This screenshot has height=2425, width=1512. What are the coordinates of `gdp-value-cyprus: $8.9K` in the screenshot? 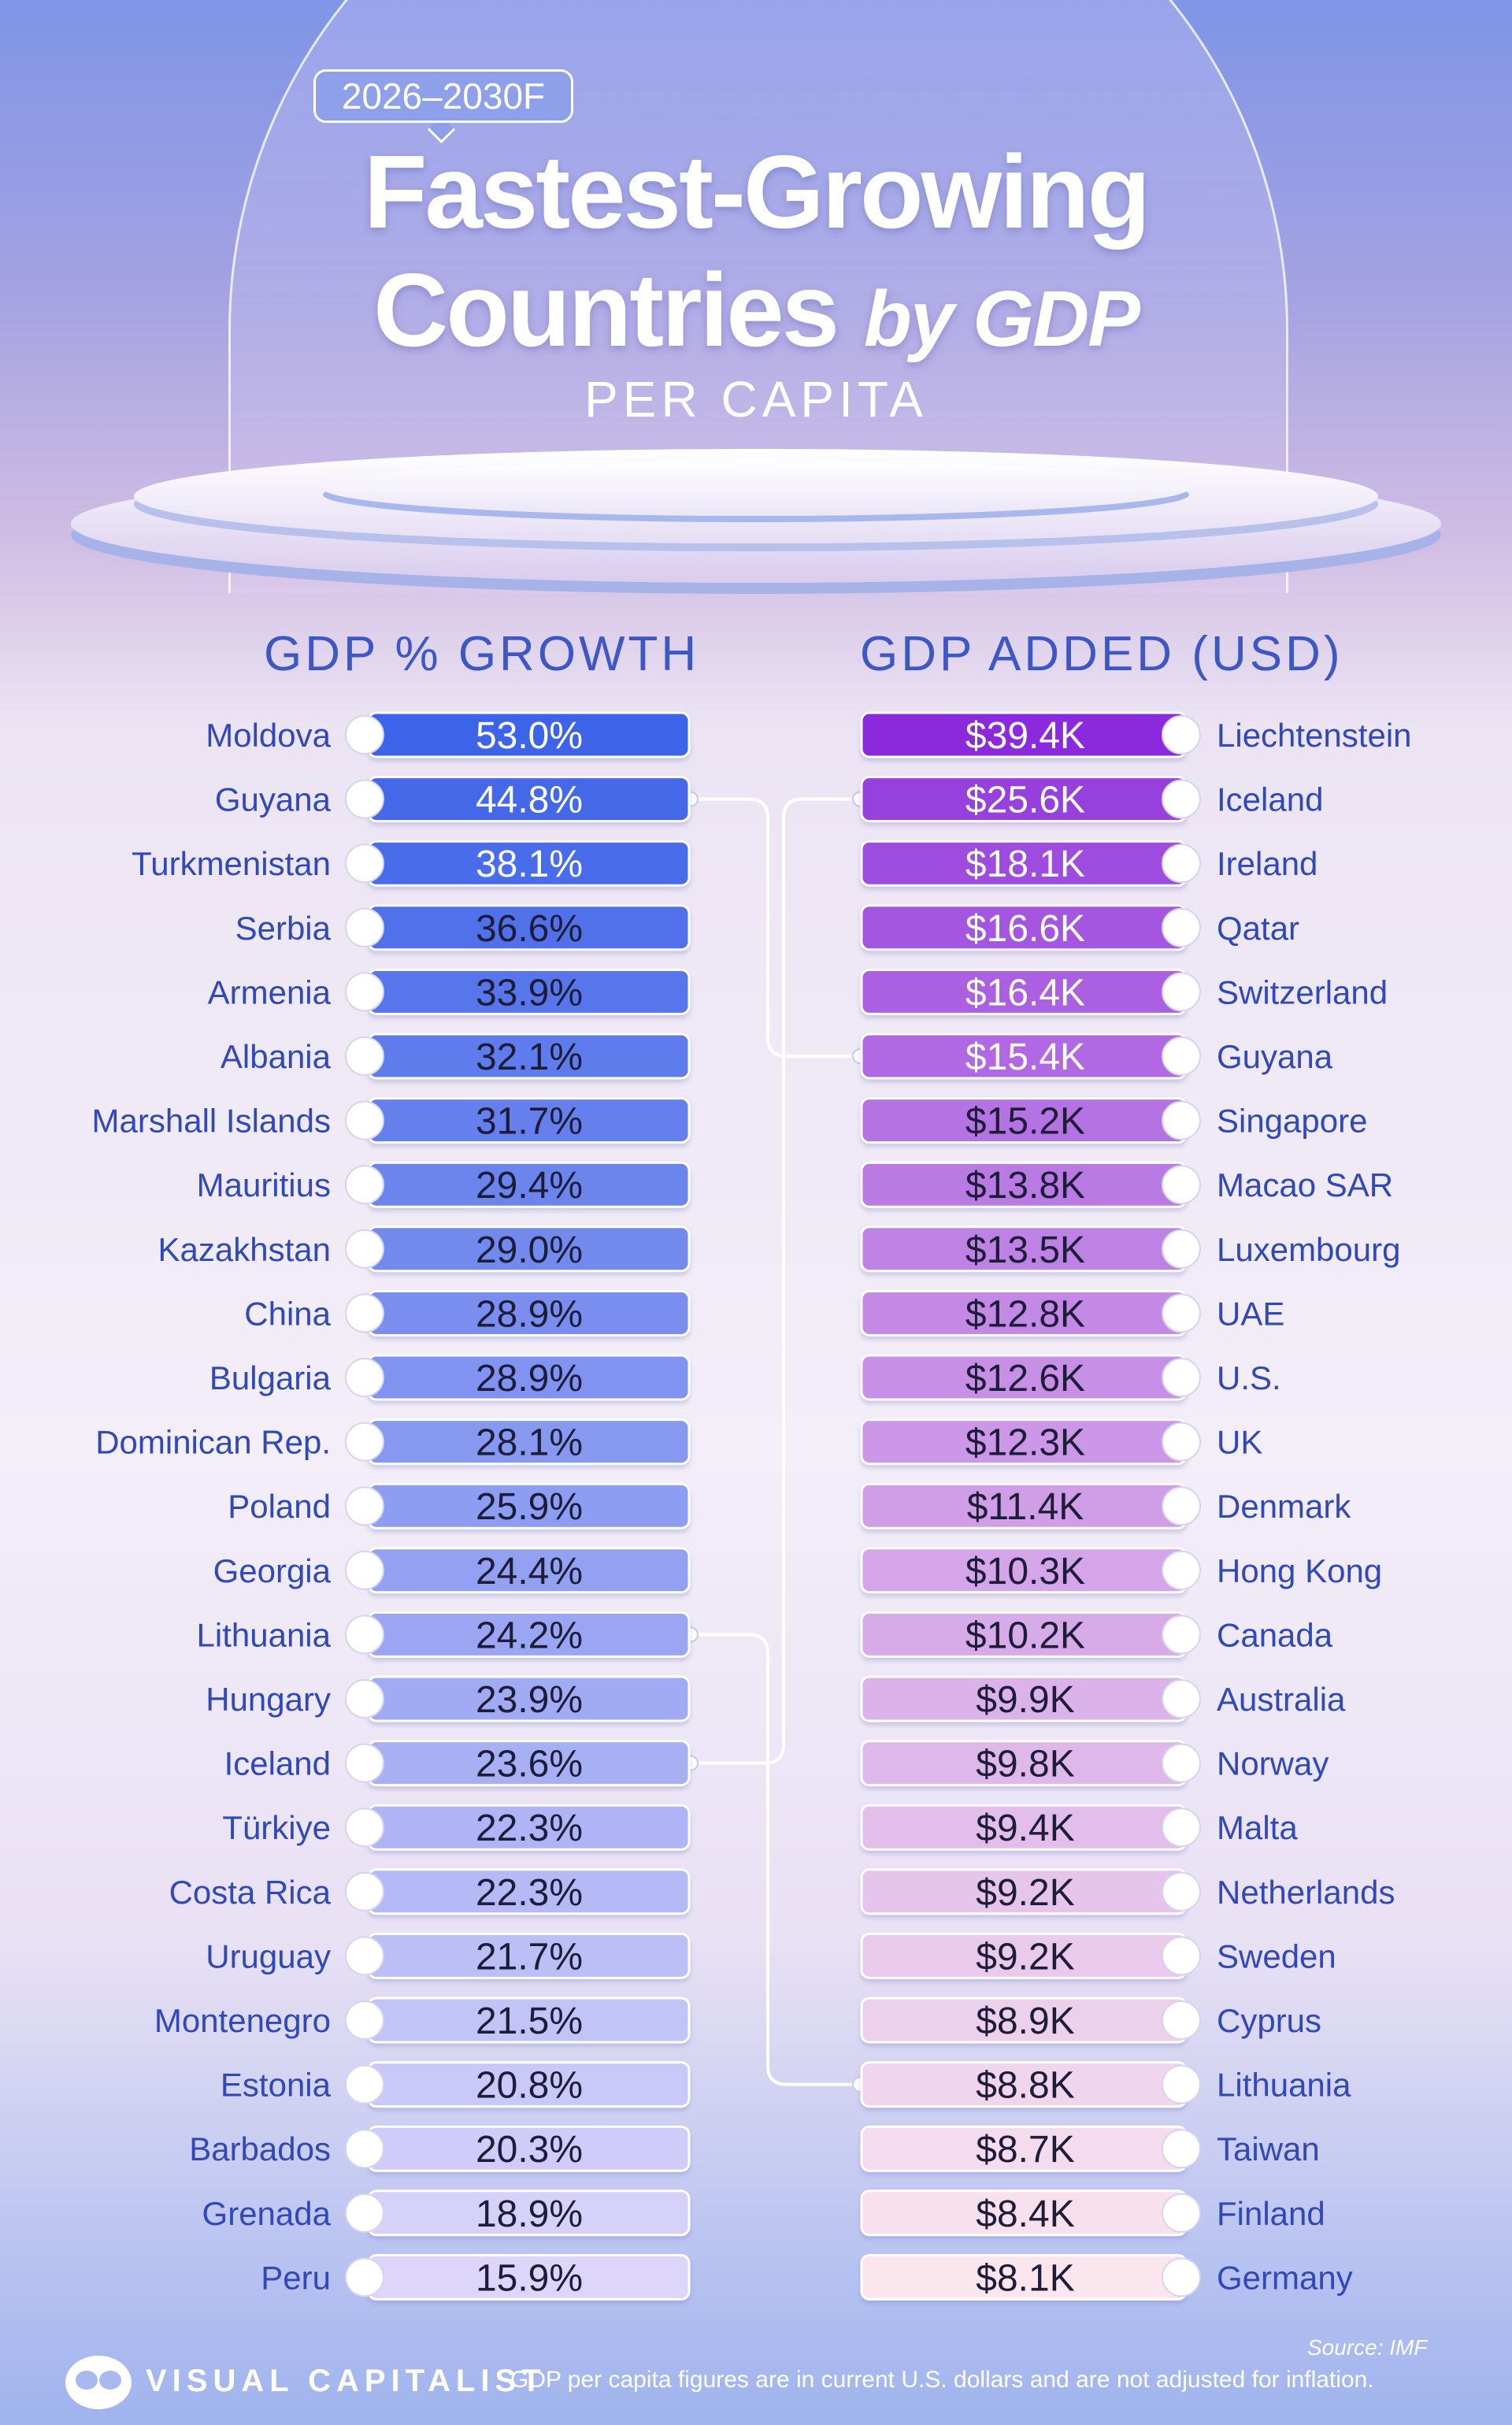 It's located at (1025, 2021).